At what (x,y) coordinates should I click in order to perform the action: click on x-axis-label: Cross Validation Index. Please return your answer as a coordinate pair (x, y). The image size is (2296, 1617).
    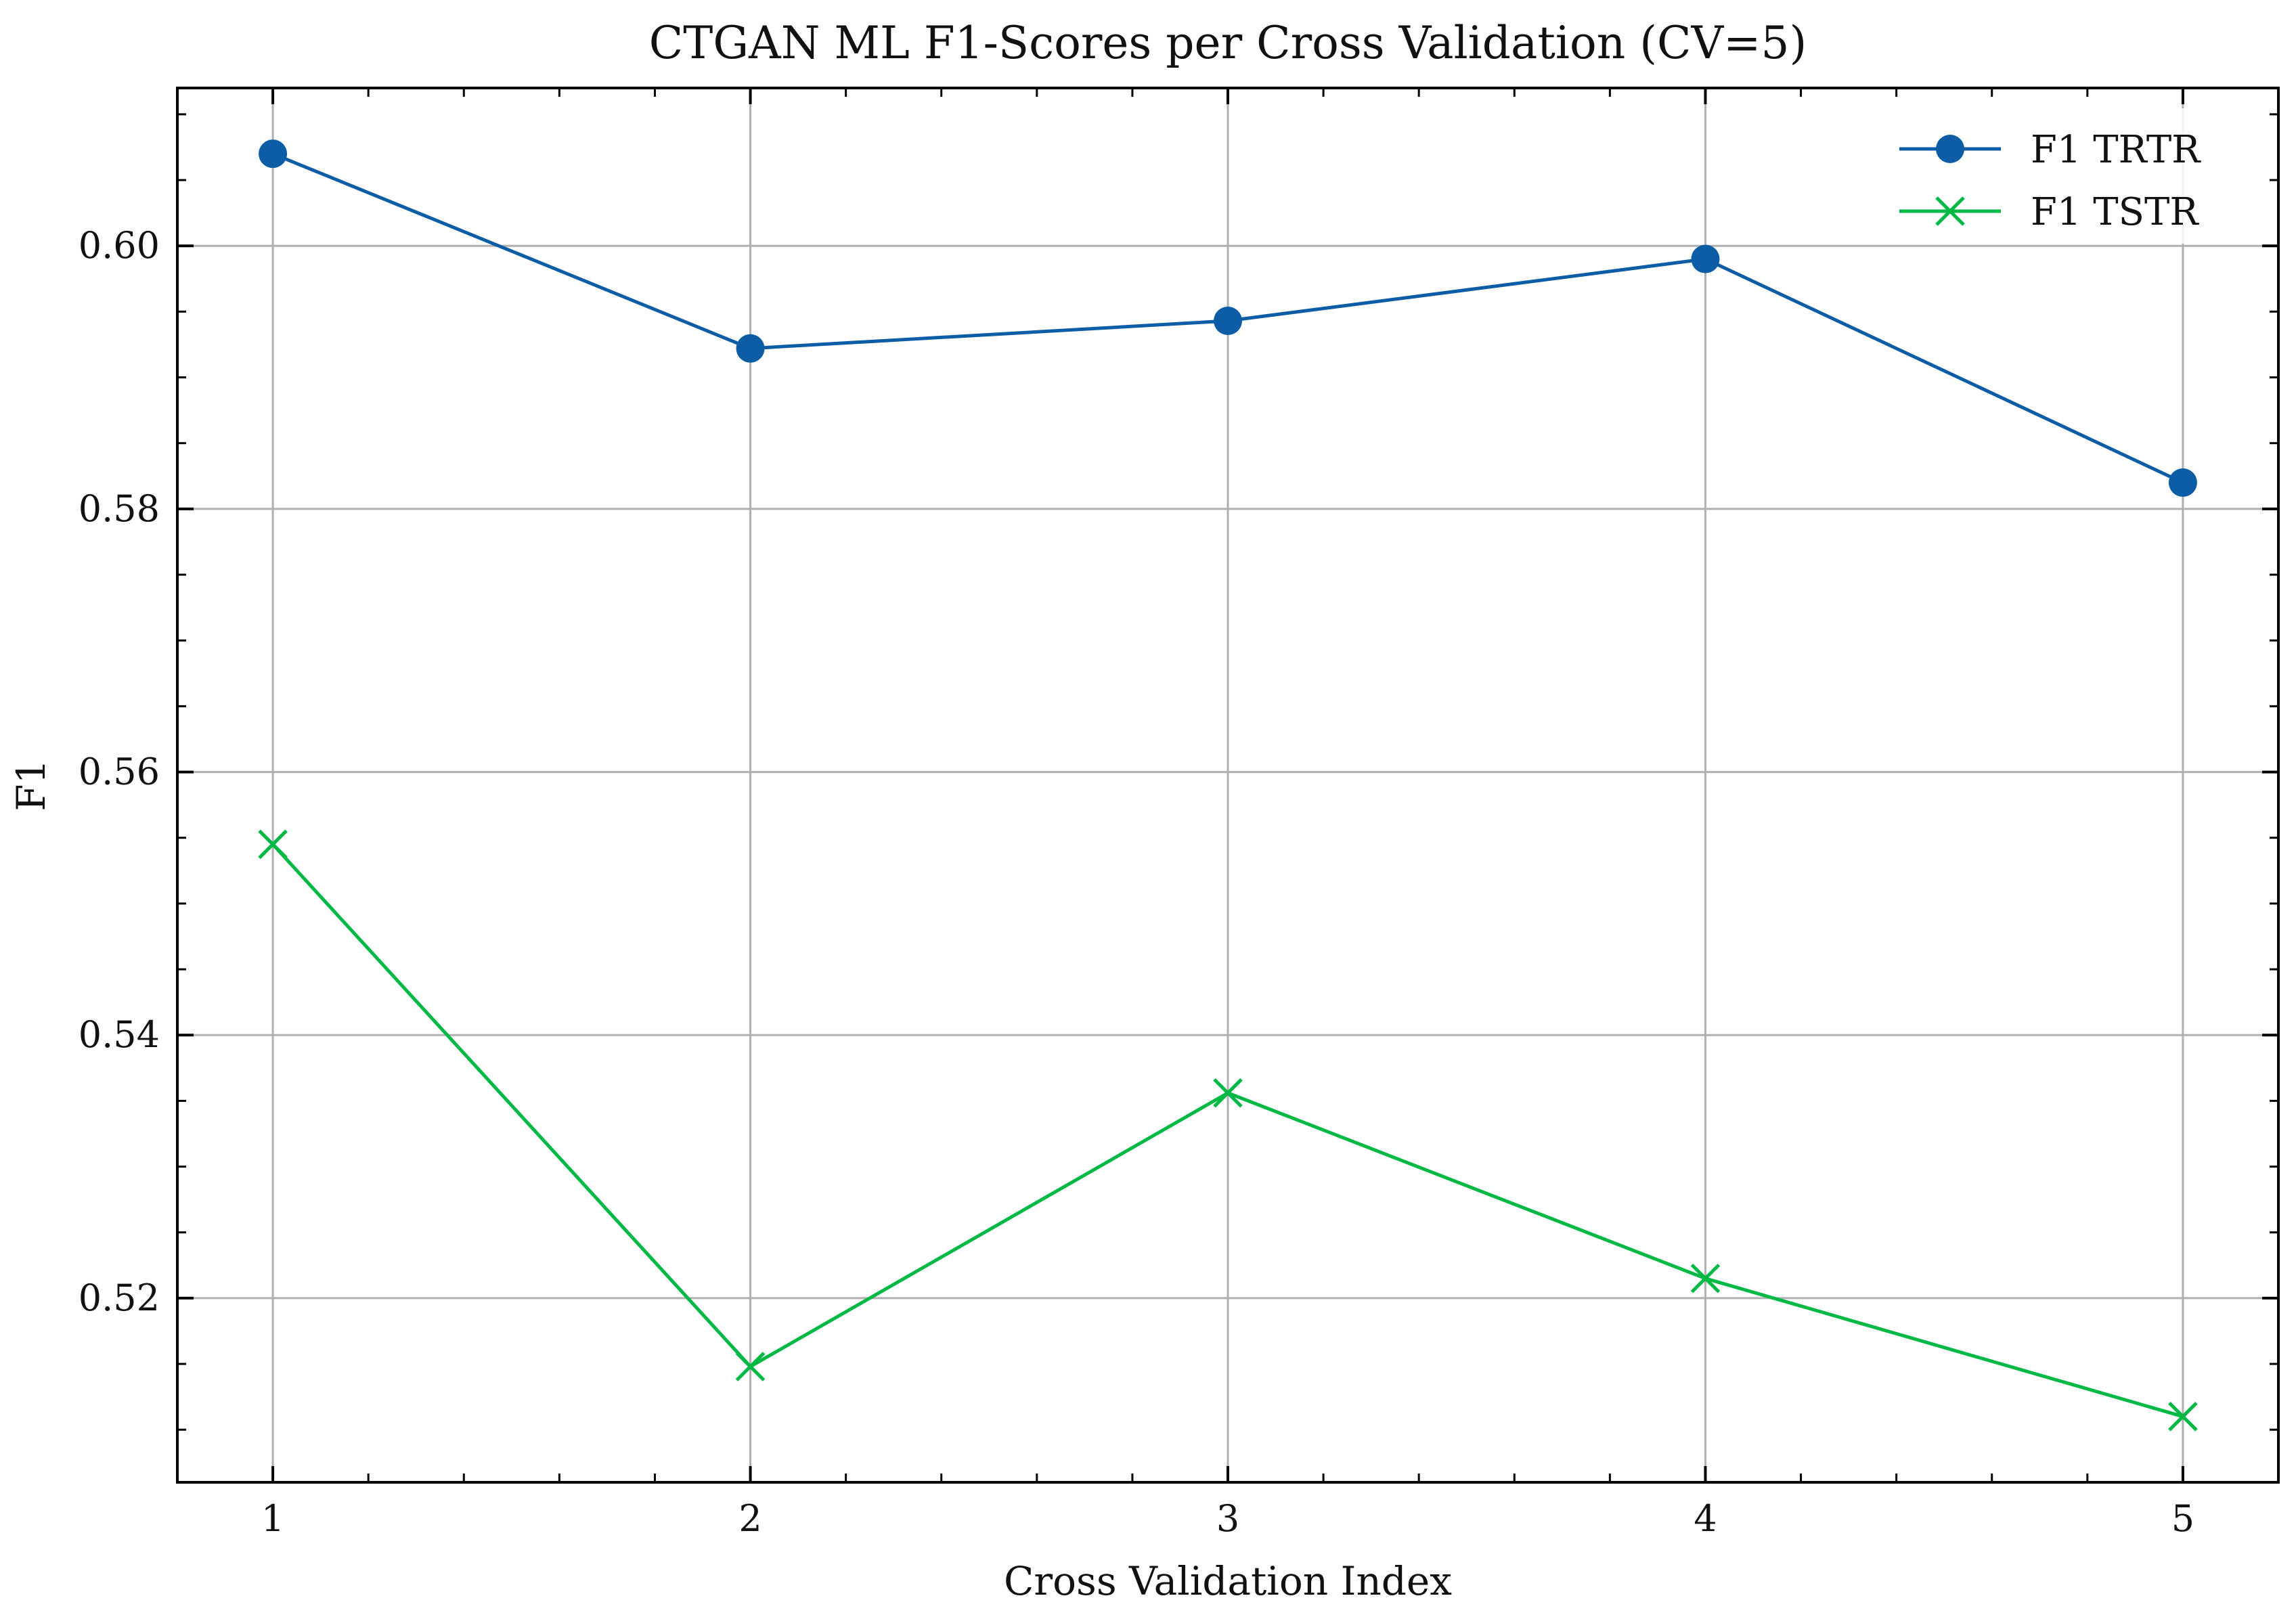
    Looking at the image, I should click on (1228, 1581).